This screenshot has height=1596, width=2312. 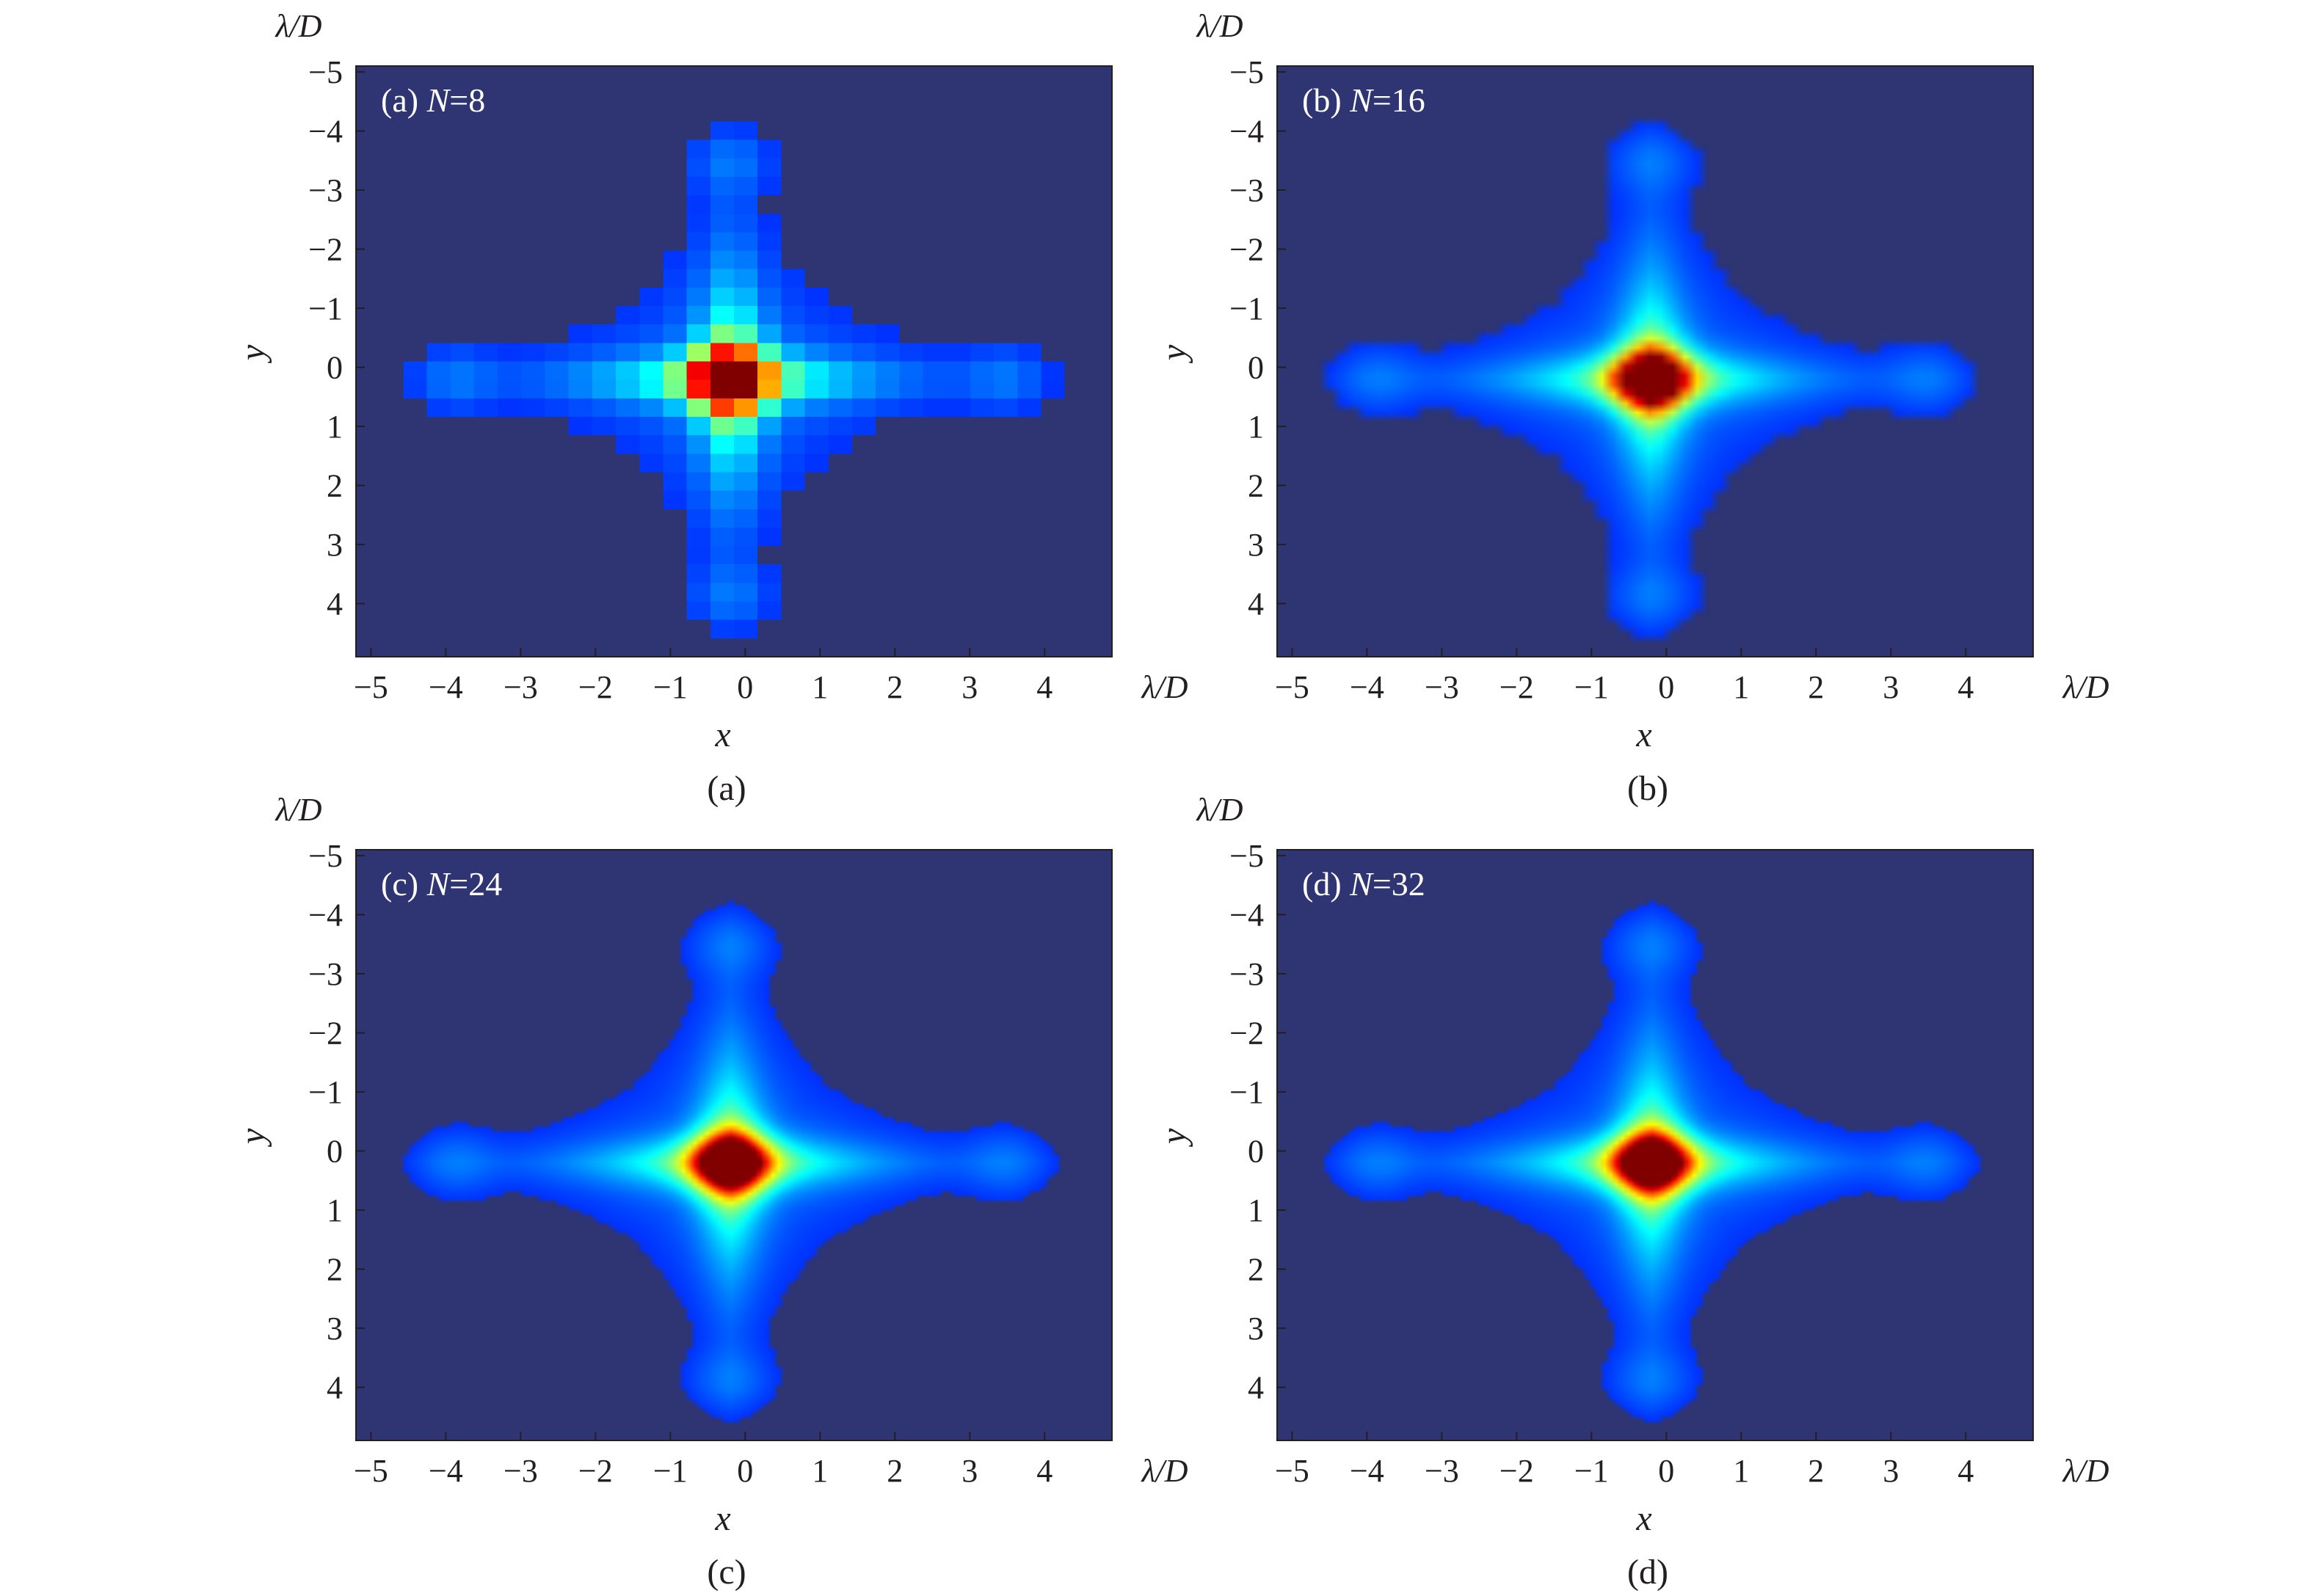 I want to click on panel-label: (a) N=8, so click(x=433, y=100).